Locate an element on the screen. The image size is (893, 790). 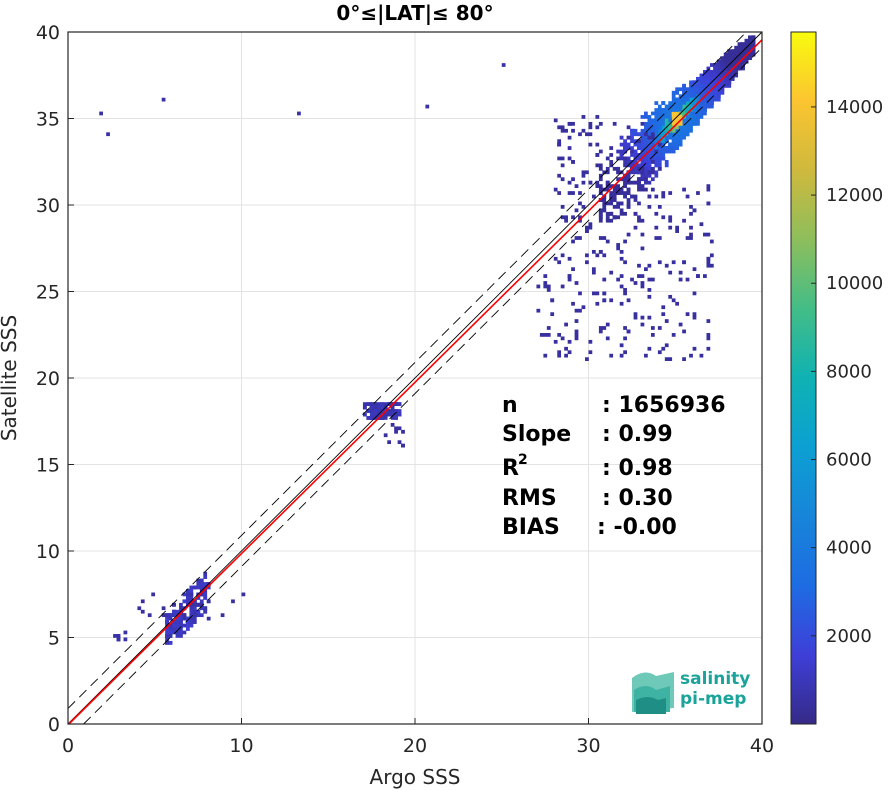
y-tick-label: 30 is located at coordinates (48, 206).